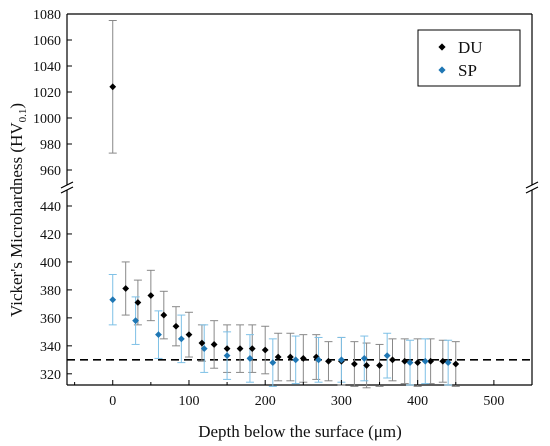 This screenshot has height=446, width=550. I want to click on y-tick-label: 340, so click(50, 347).